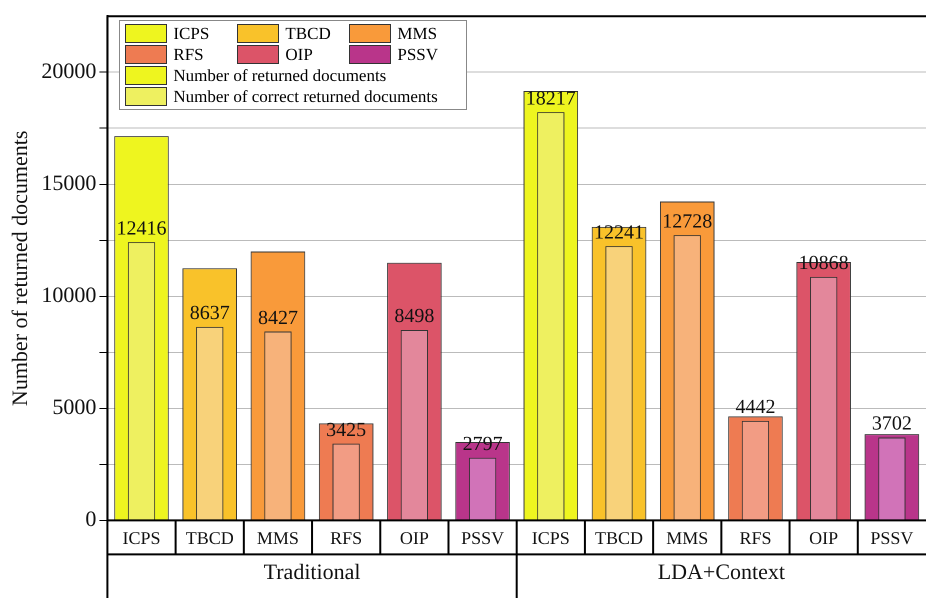 The width and height of the screenshot is (928, 598). Describe the element at coordinates (19, 268) in the screenshot. I see `y-axis-title: Number of returned documents` at that location.